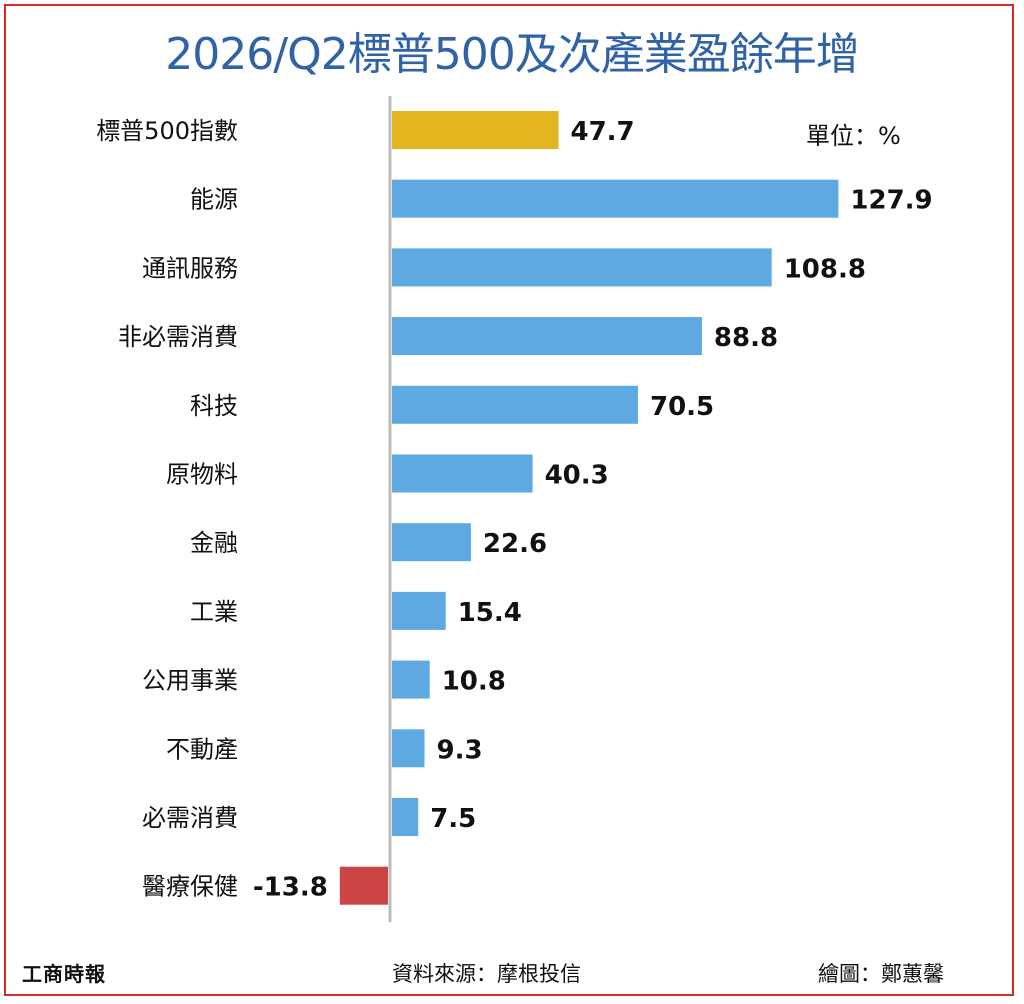 The height and width of the screenshot is (1004, 1024). Describe the element at coordinates (486, 974) in the screenshot. I see `data-source: 資料來源：摩根投信` at that location.